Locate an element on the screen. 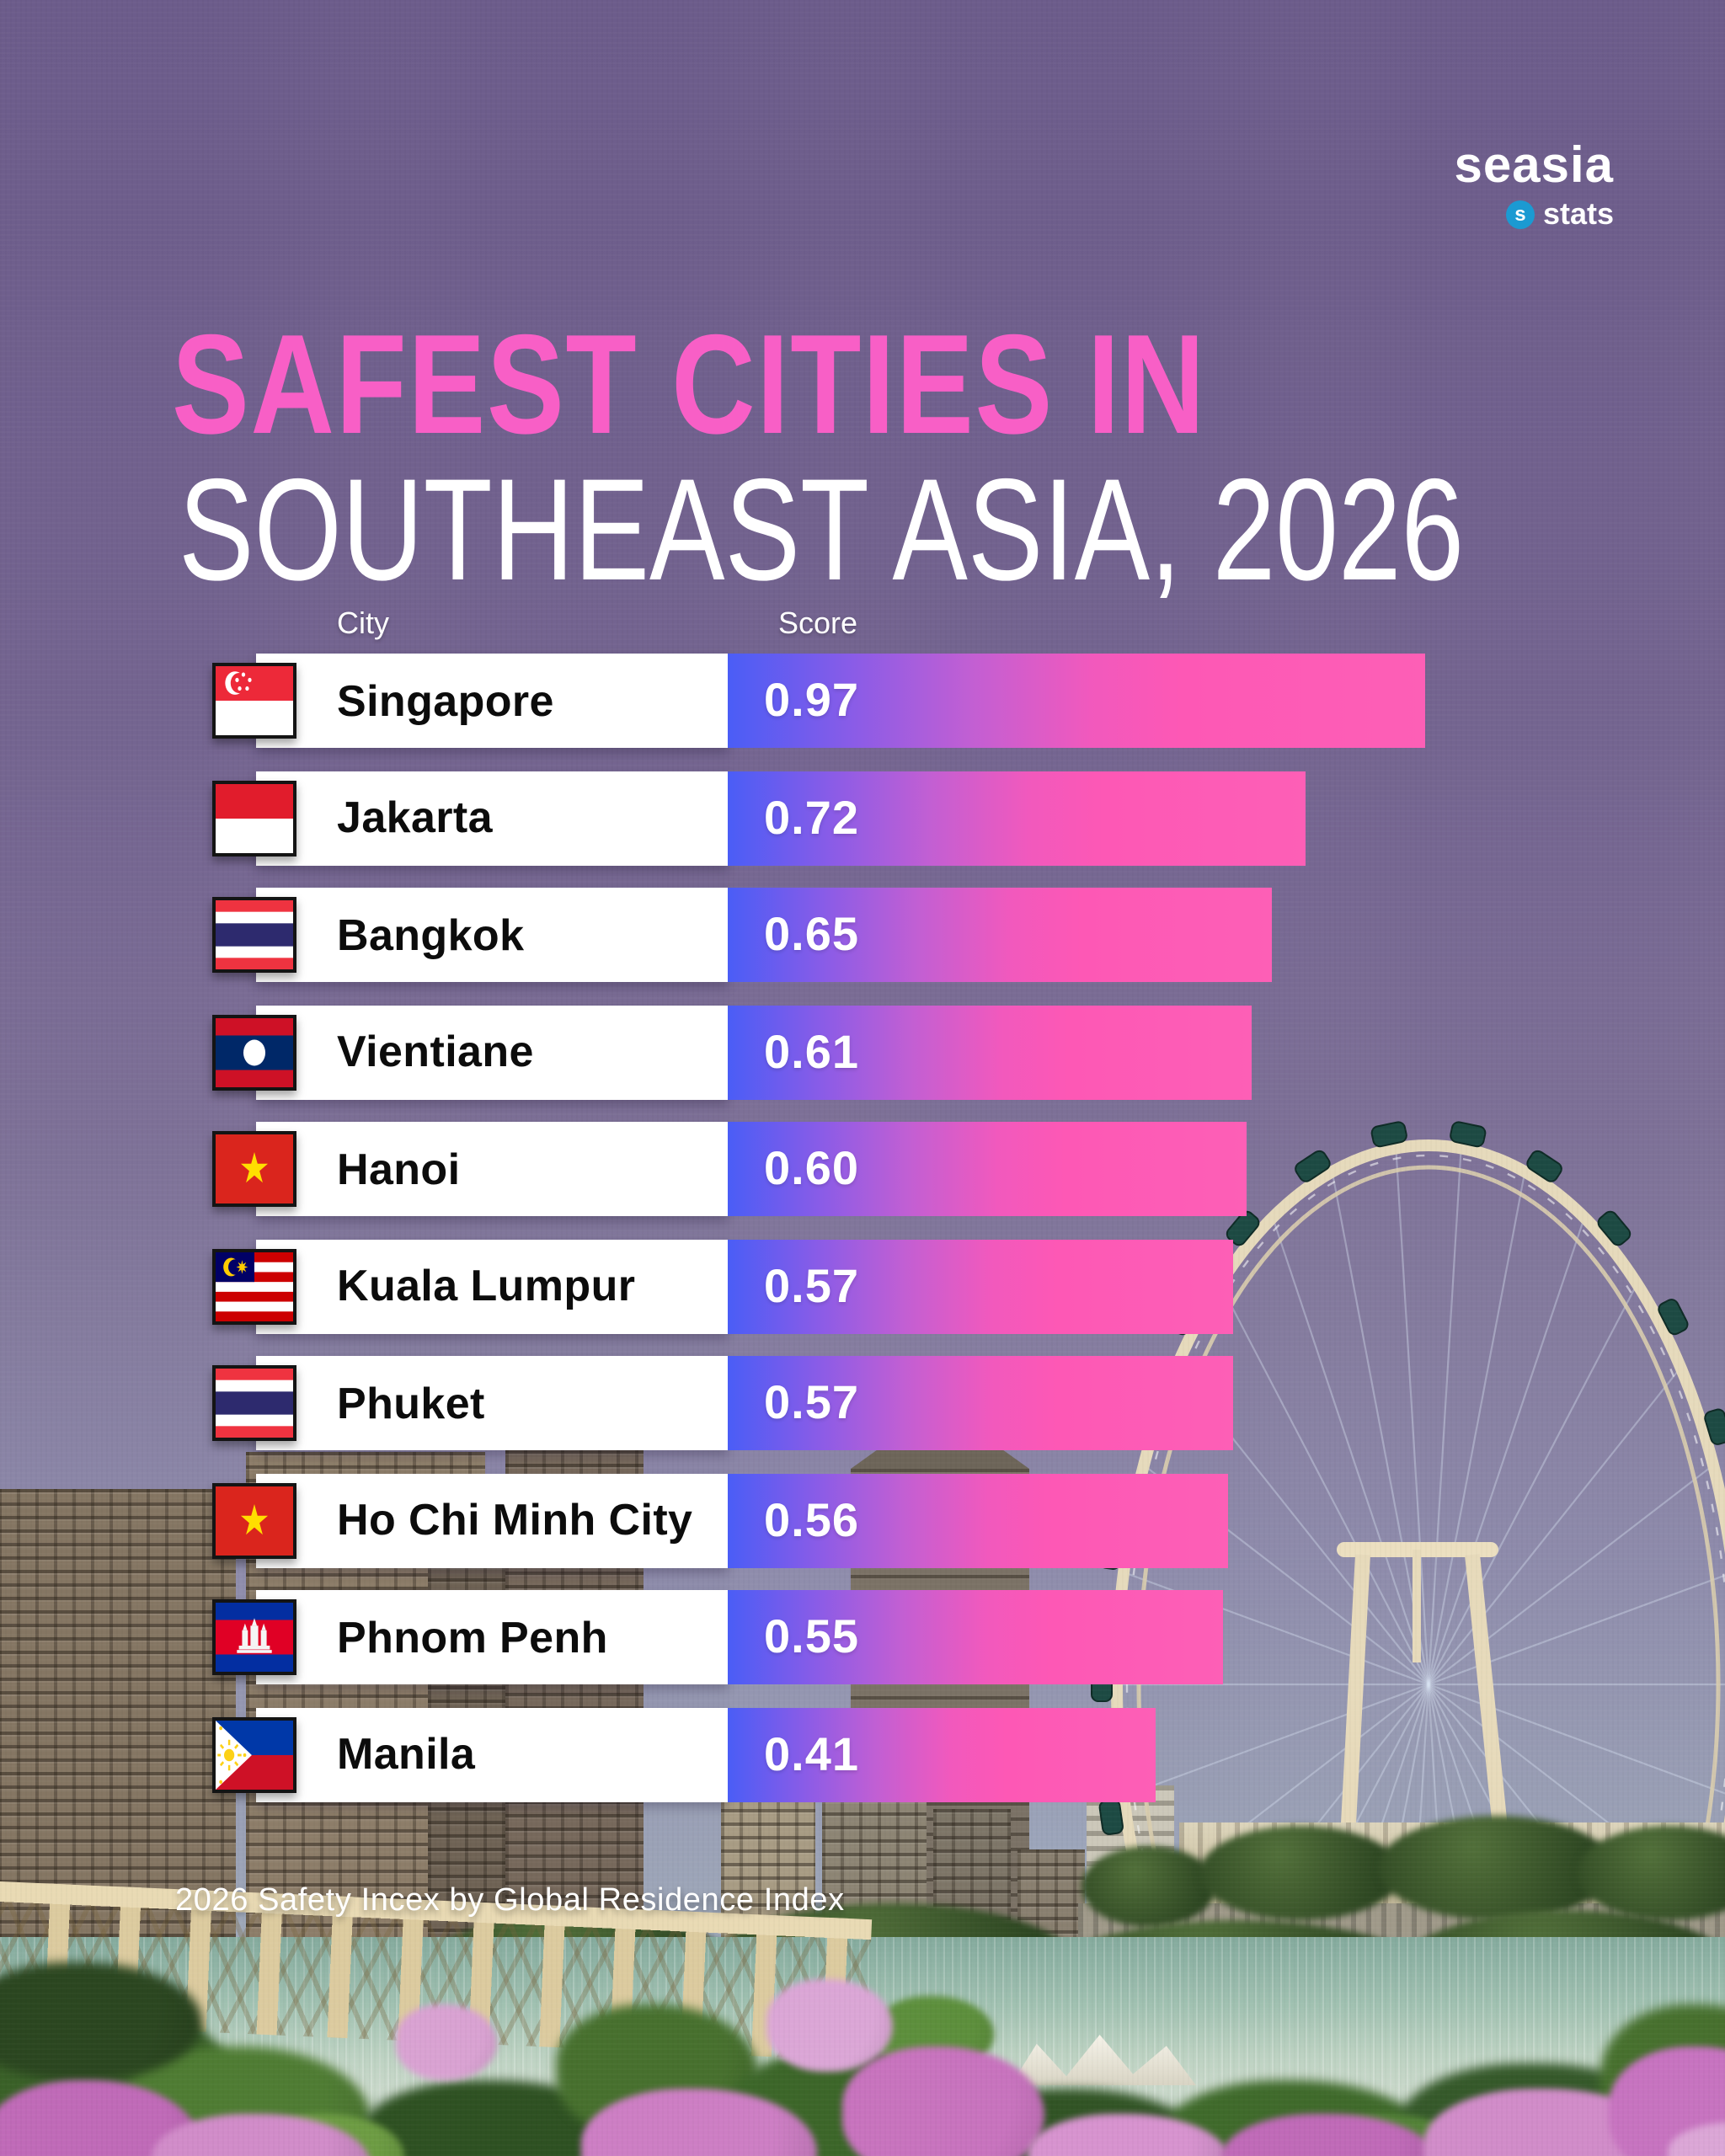 The height and width of the screenshot is (2156, 1725). flag-cambodia-icon is located at coordinates (254, 1637).